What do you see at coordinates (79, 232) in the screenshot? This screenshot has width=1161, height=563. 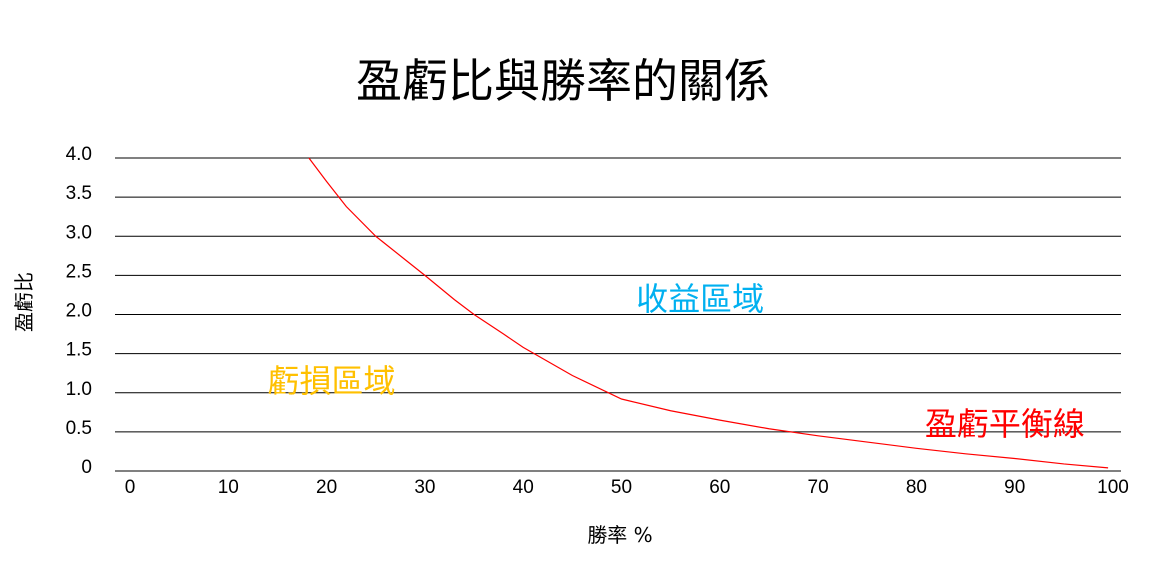 I see `y-tick-label: 3.0` at bounding box center [79, 232].